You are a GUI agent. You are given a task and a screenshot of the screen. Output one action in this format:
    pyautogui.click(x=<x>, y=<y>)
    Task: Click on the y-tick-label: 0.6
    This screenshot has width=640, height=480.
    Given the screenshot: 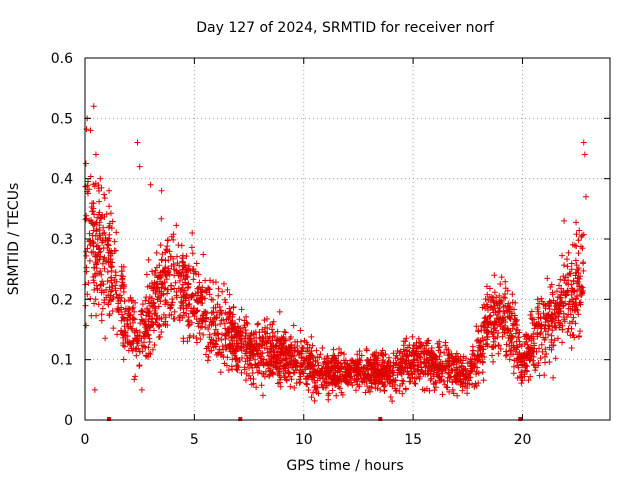 What is the action you would take?
    pyautogui.click(x=62, y=59)
    